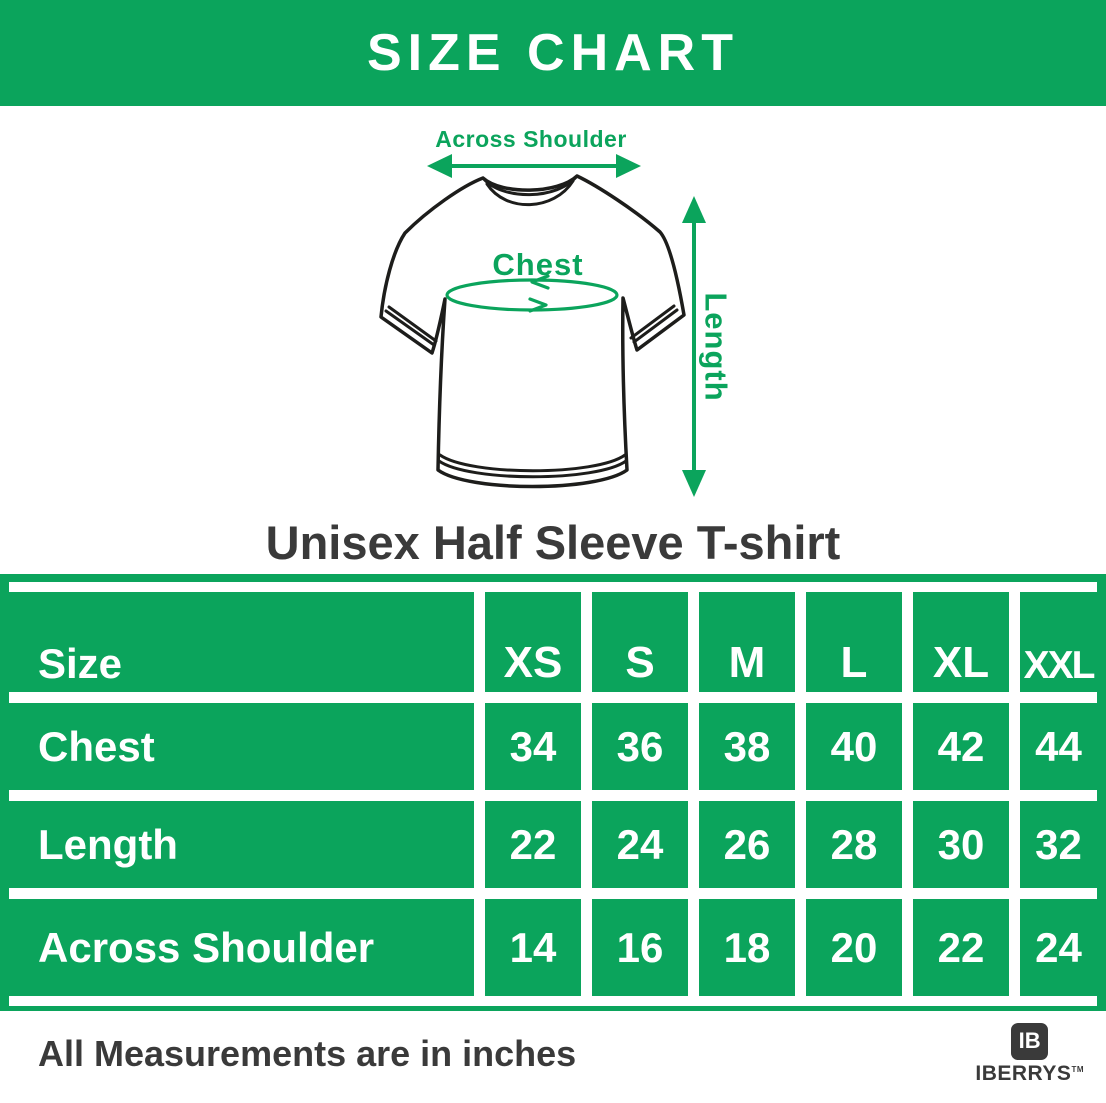  What do you see at coordinates (241, 642) in the screenshot?
I see `table-header-size: Size` at bounding box center [241, 642].